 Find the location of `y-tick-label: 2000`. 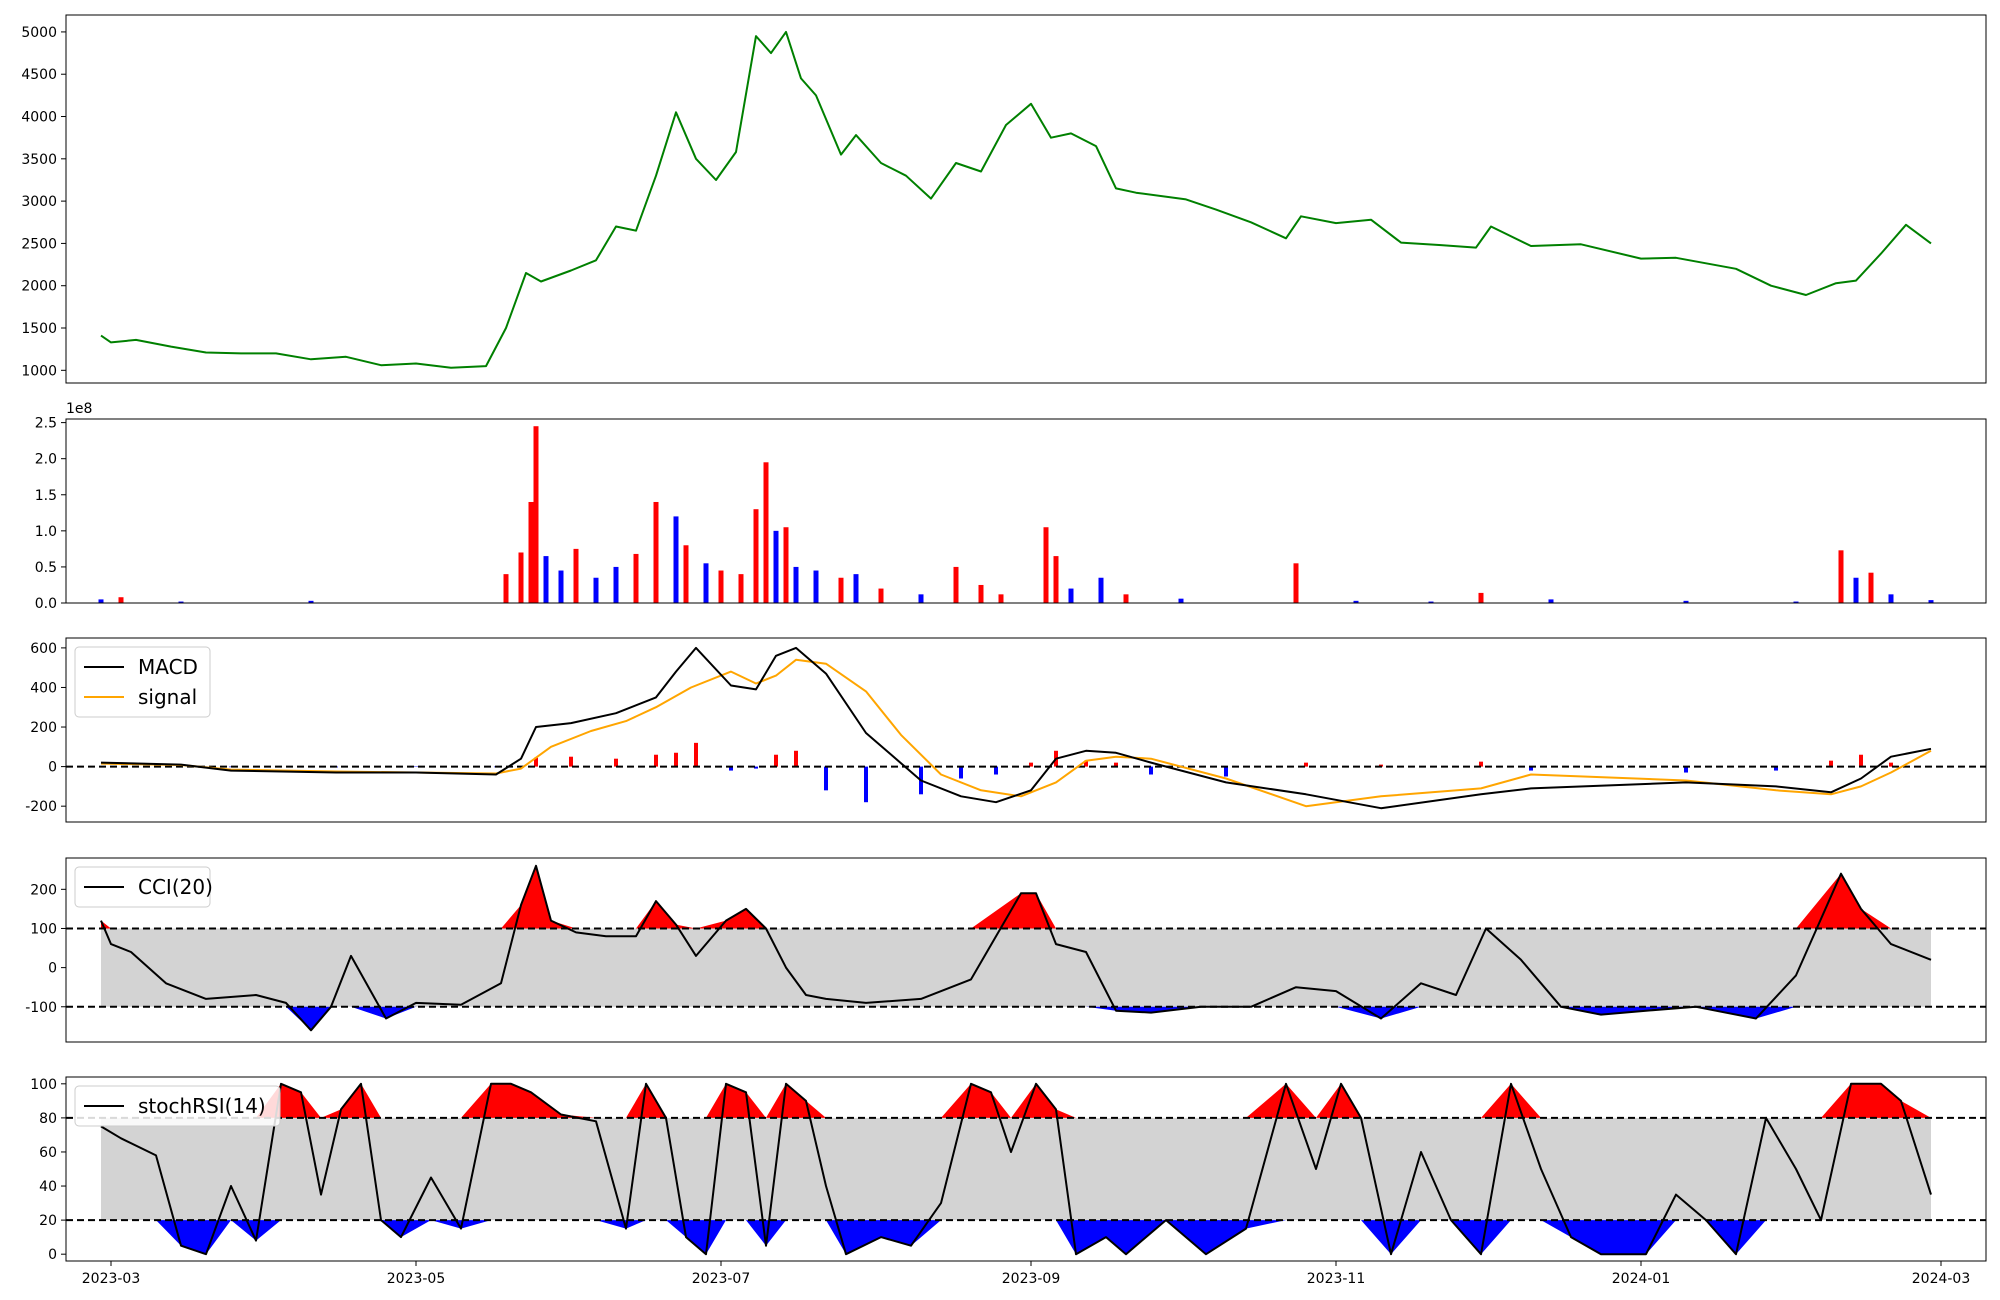

y-tick-label: 2000 is located at coordinates (39, 287).